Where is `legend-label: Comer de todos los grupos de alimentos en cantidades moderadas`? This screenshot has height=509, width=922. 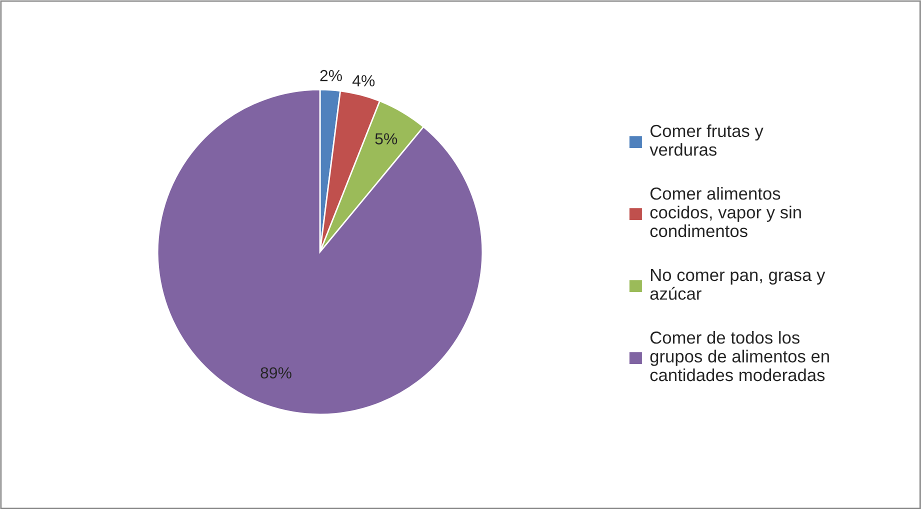
legend-label: Comer de todos los grupos de alimentos en cantidades moderadas is located at coordinates (739, 356).